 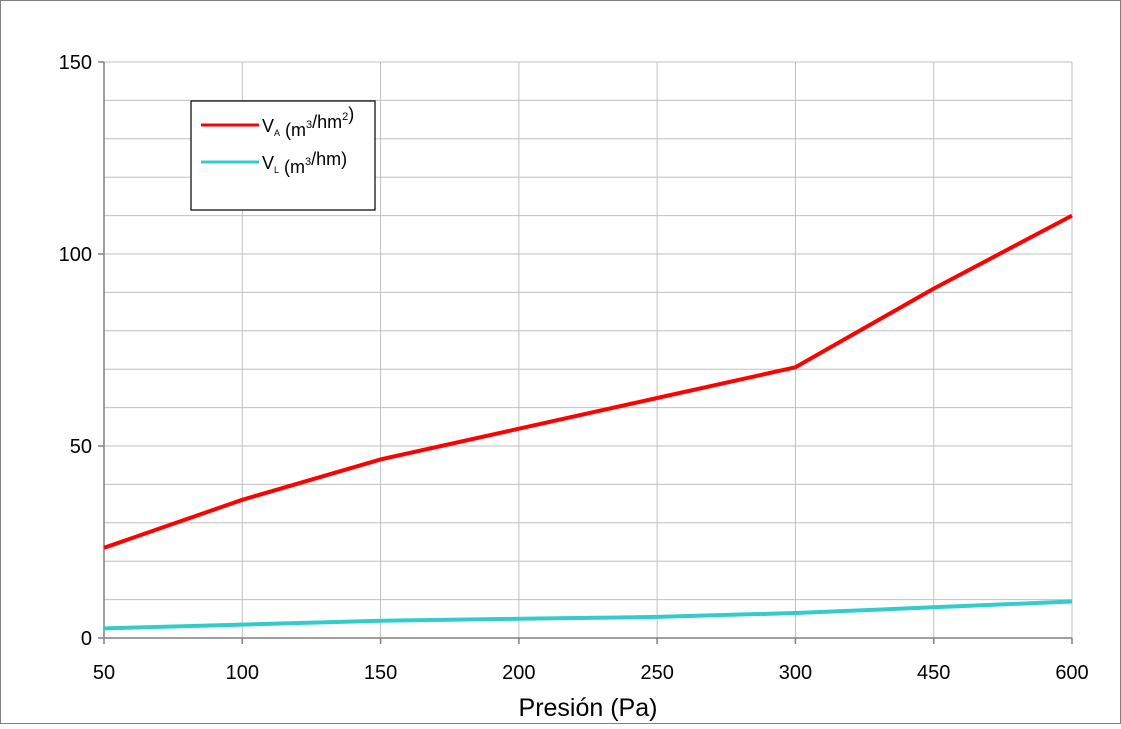 What do you see at coordinates (81, 447) in the screenshot?
I see `y-tick-label: 50` at bounding box center [81, 447].